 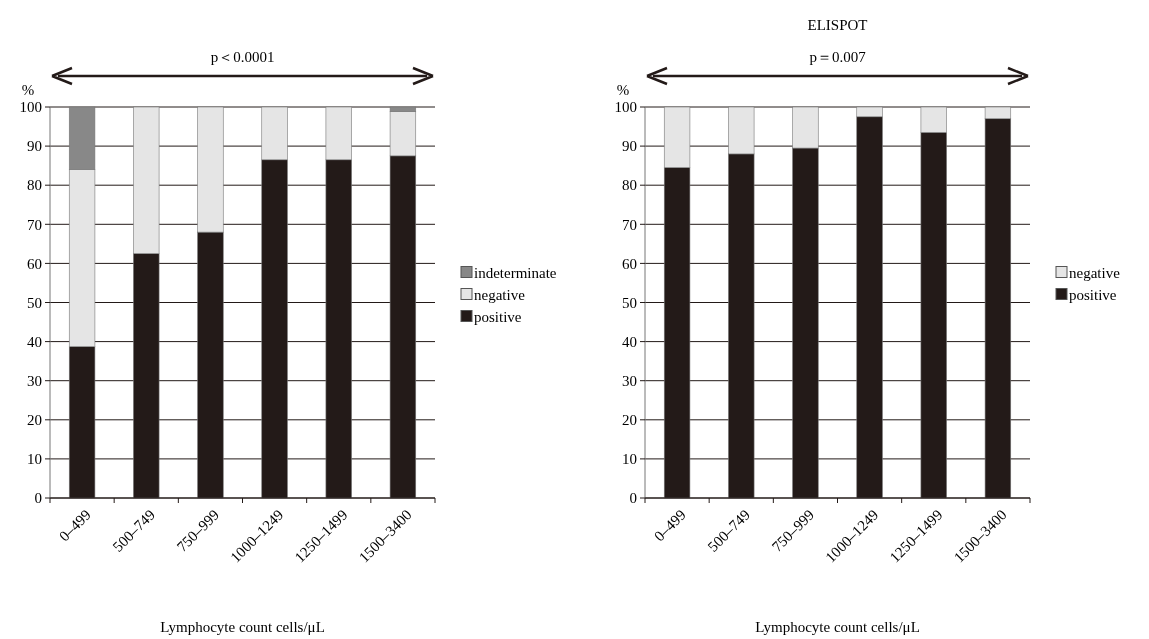 I want to click on text: p＜0.0001, so click(x=242, y=57).